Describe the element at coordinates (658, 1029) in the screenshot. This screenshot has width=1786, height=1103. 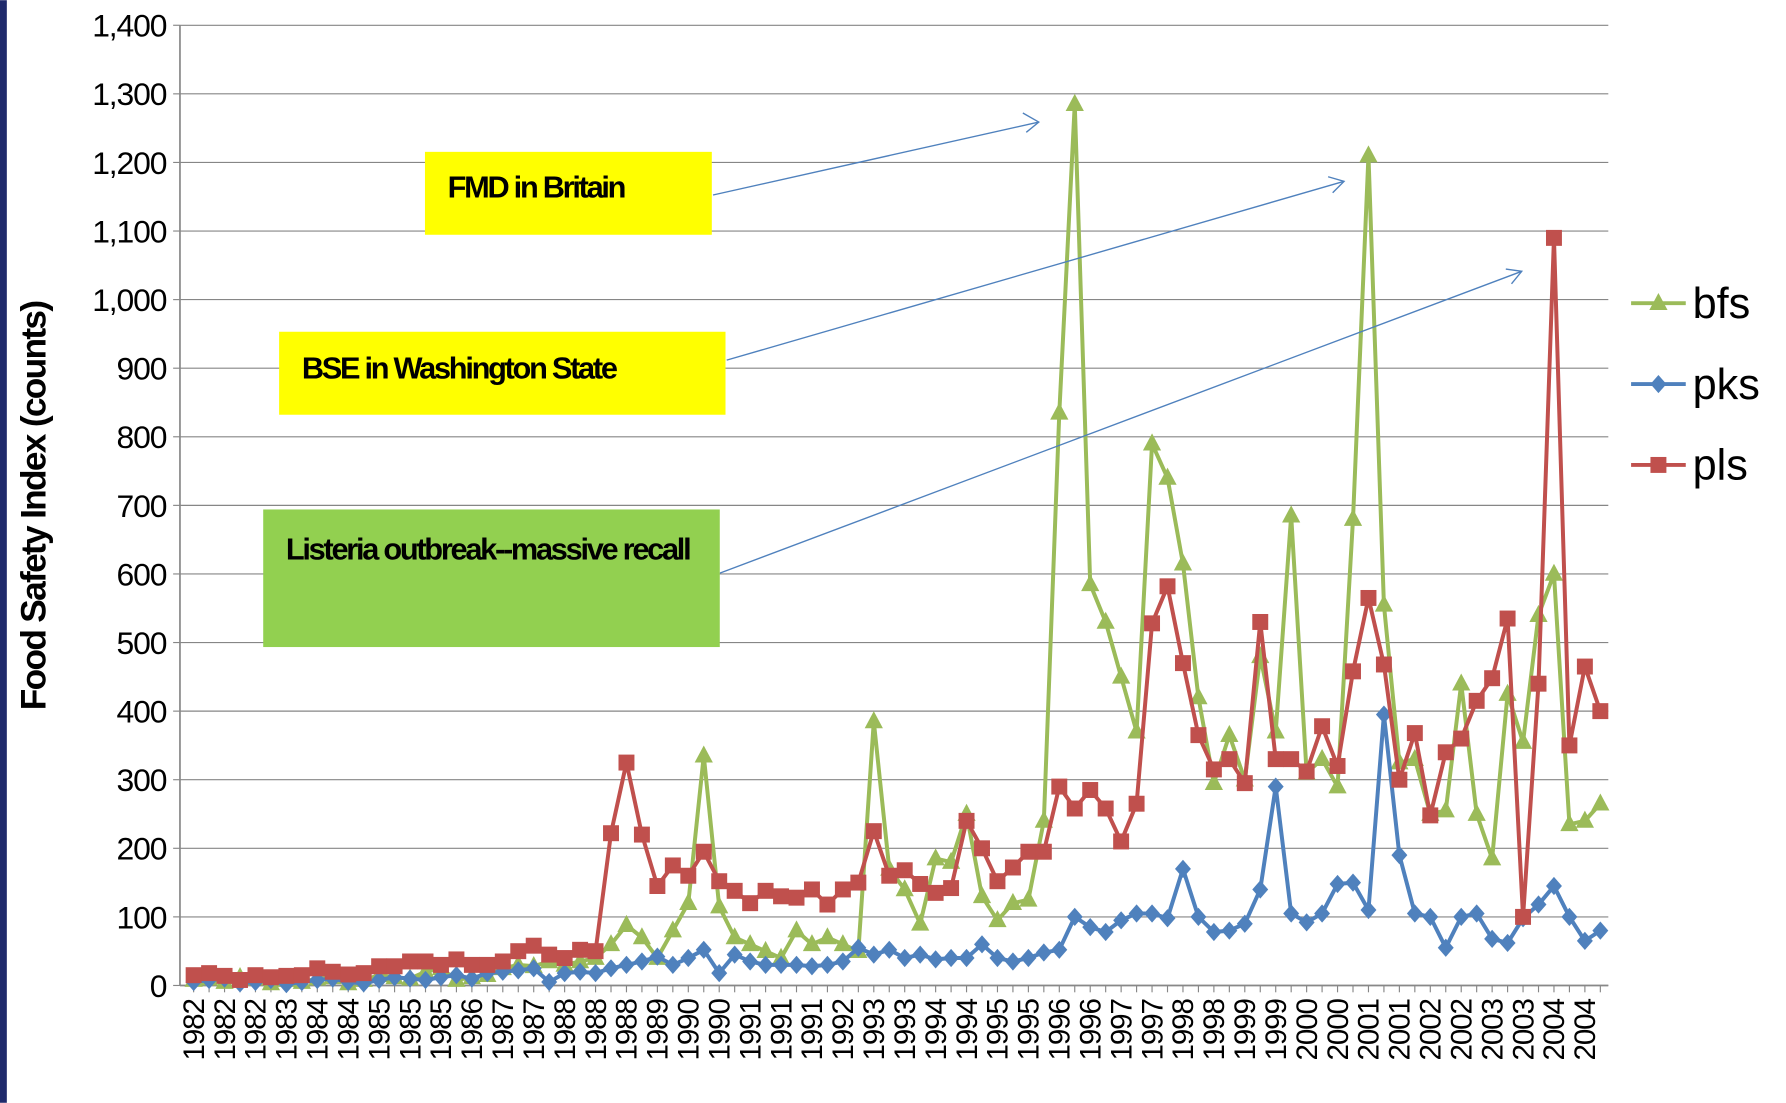
I see `x-tick-label: 1989` at that location.